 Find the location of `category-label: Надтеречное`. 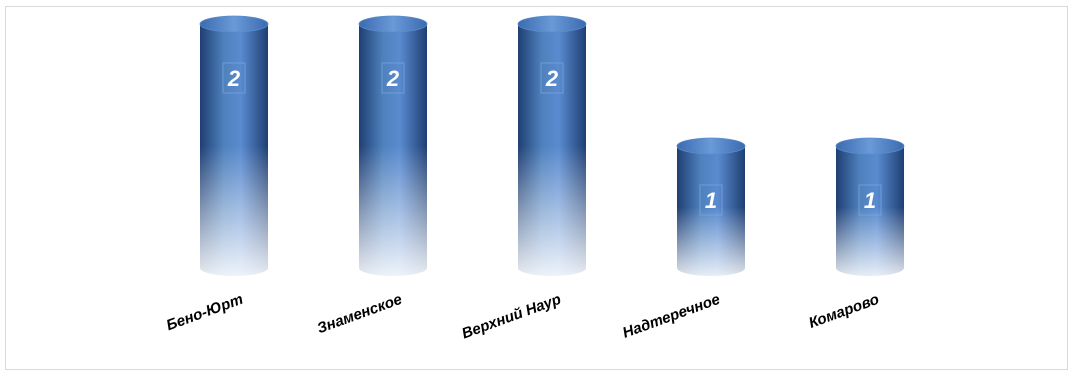

category-label: Надтеречное is located at coordinates (671, 316).